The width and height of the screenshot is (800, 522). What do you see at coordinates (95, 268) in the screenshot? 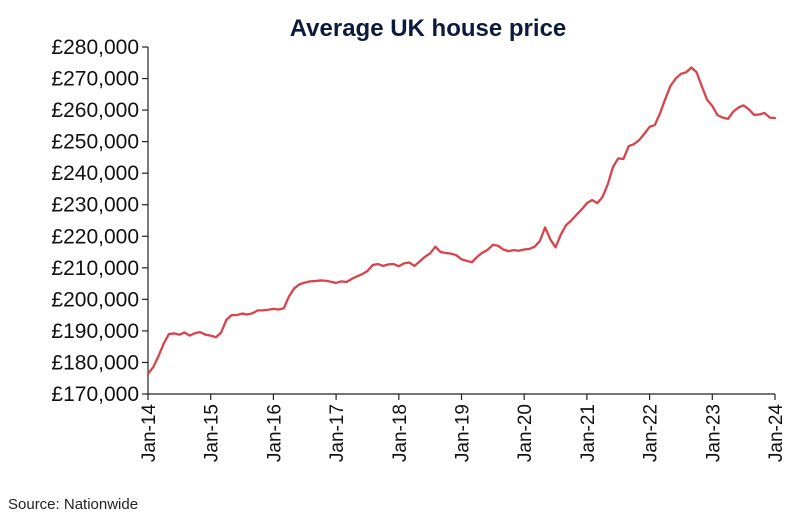
I see `y-tick-label: £210,000` at bounding box center [95, 268].